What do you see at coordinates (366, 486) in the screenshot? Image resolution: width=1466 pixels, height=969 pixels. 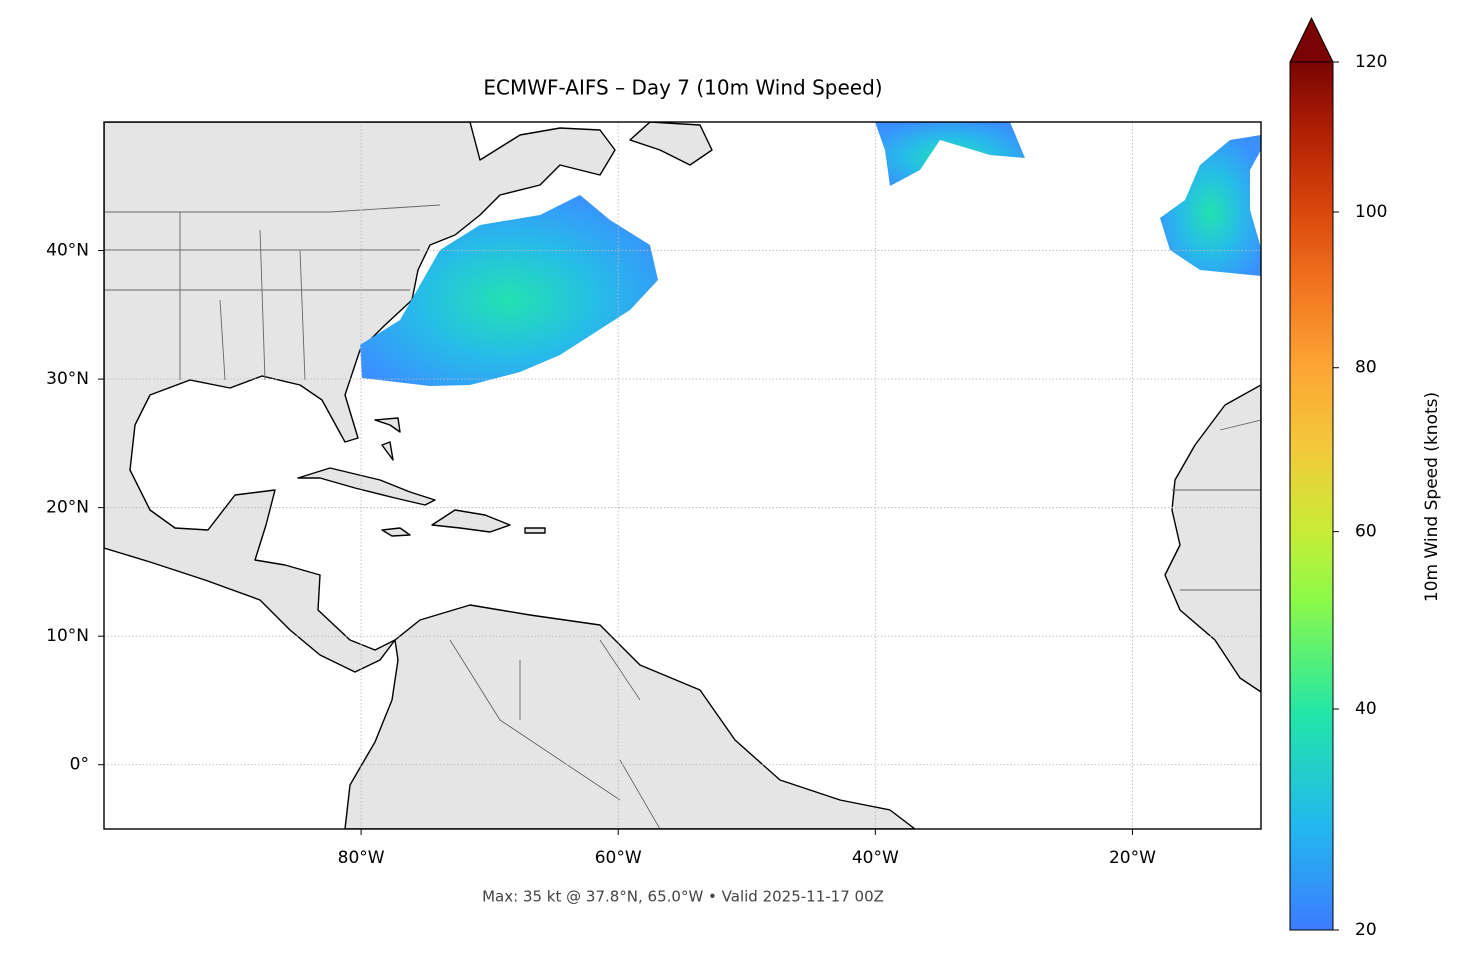 I see `cuba` at bounding box center [366, 486].